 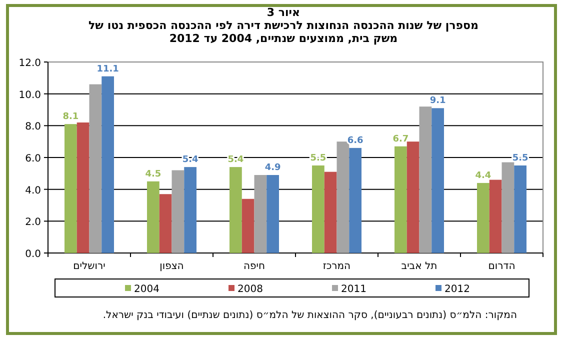 I want to click on y-tick-label: 6.0, so click(x=33, y=159).